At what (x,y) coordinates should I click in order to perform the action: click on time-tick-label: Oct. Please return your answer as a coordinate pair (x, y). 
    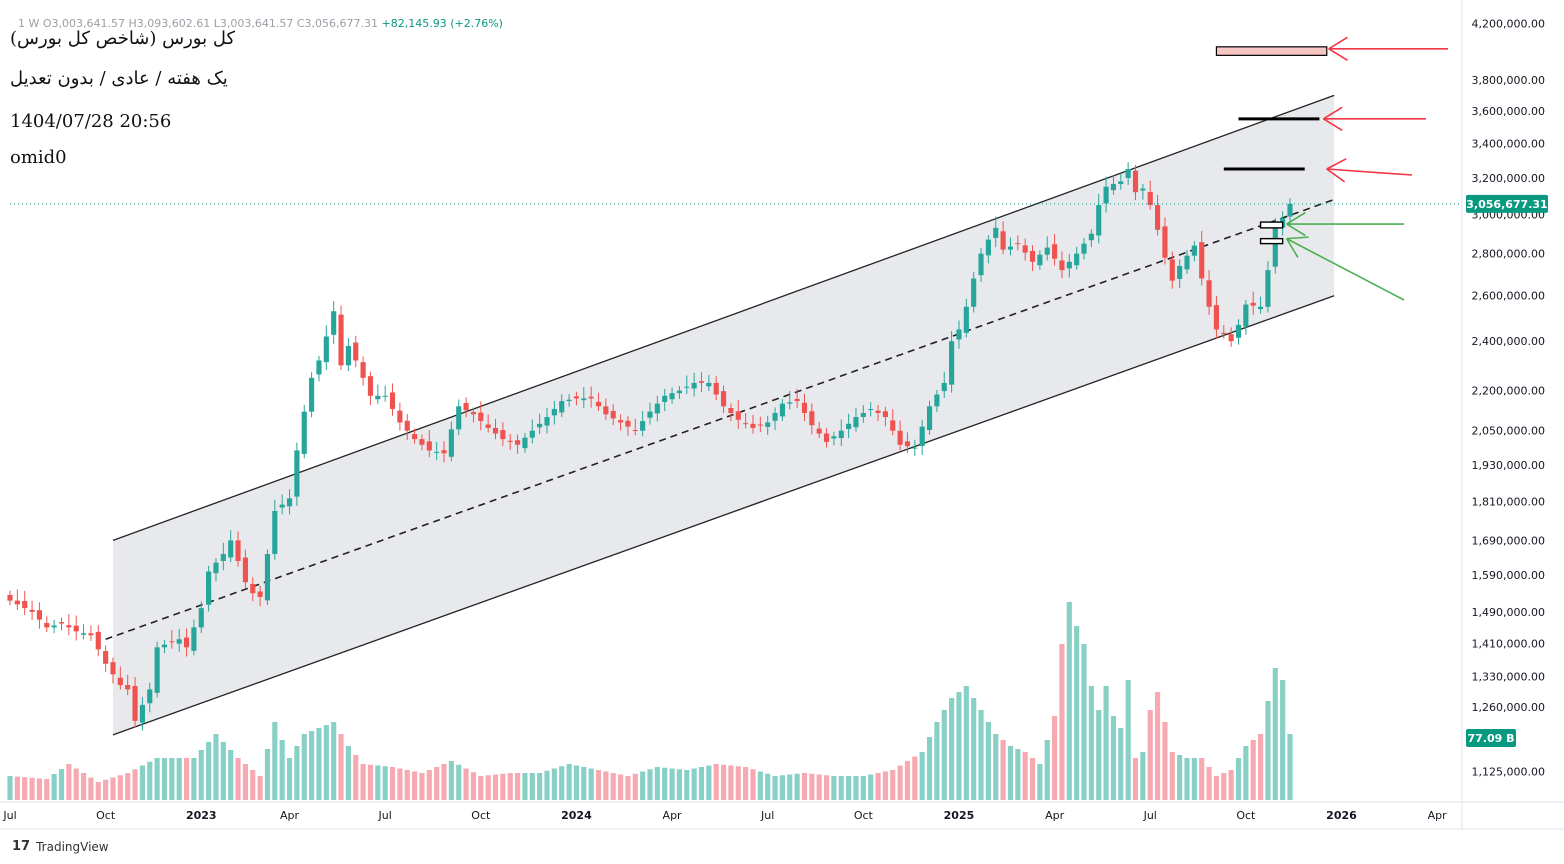
    Looking at the image, I should click on (1246, 815).